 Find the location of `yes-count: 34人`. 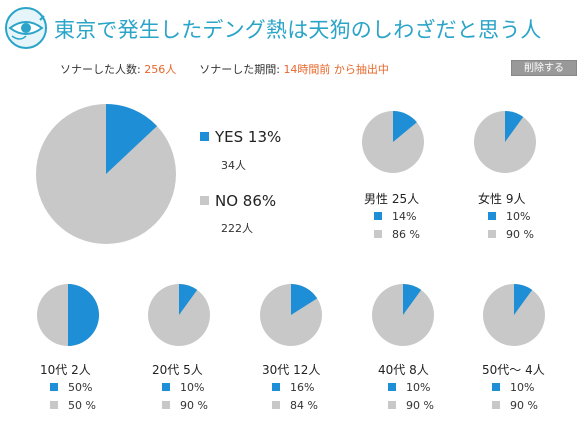

yes-count: 34人 is located at coordinates (233, 165).